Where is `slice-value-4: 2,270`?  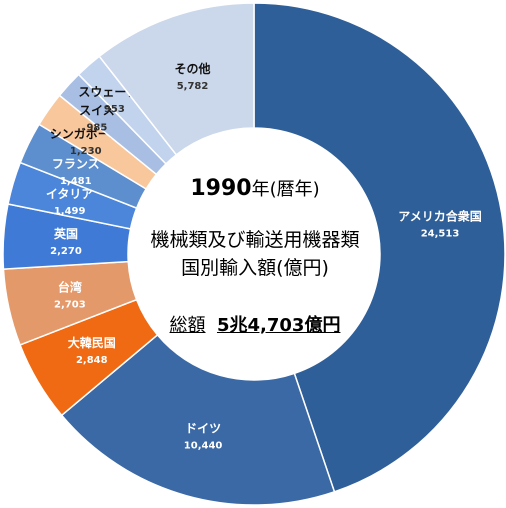
slice-value-4: 2,270 is located at coordinates (66, 251).